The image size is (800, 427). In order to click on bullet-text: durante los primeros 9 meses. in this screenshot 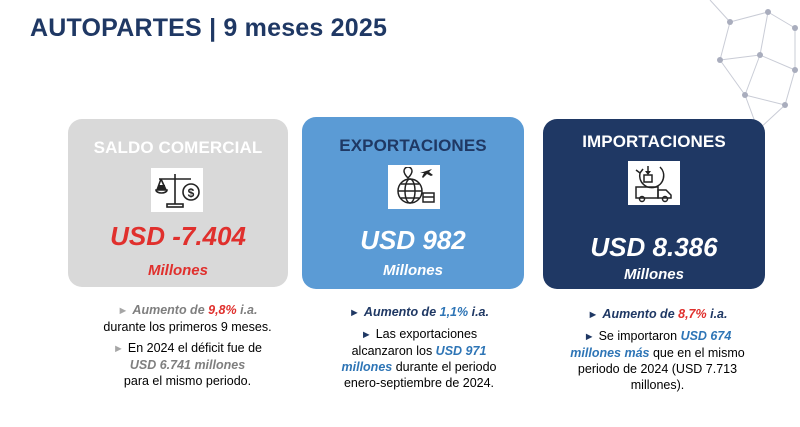, I will do `click(187, 327)`.